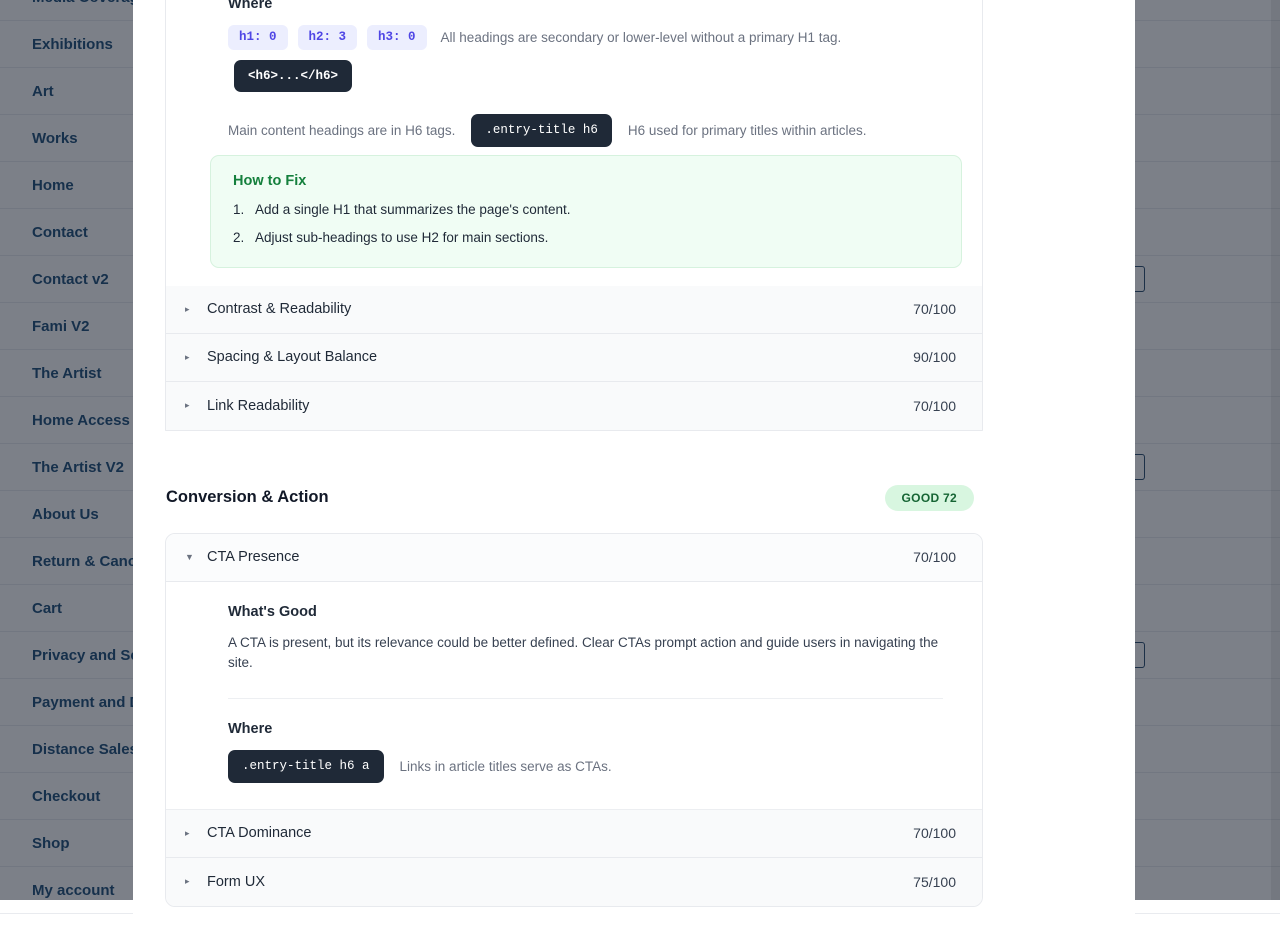  Describe the element at coordinates (238, 209) in the screenshot. I see `how-to-fix-item-number: 1.` at that location.